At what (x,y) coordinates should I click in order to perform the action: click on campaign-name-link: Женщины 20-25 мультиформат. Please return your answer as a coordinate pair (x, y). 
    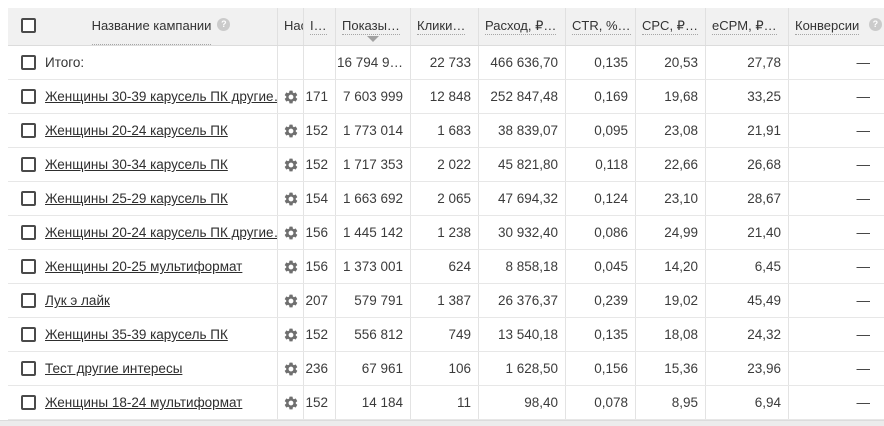
    Looking at the image, I should click on (144, 266).